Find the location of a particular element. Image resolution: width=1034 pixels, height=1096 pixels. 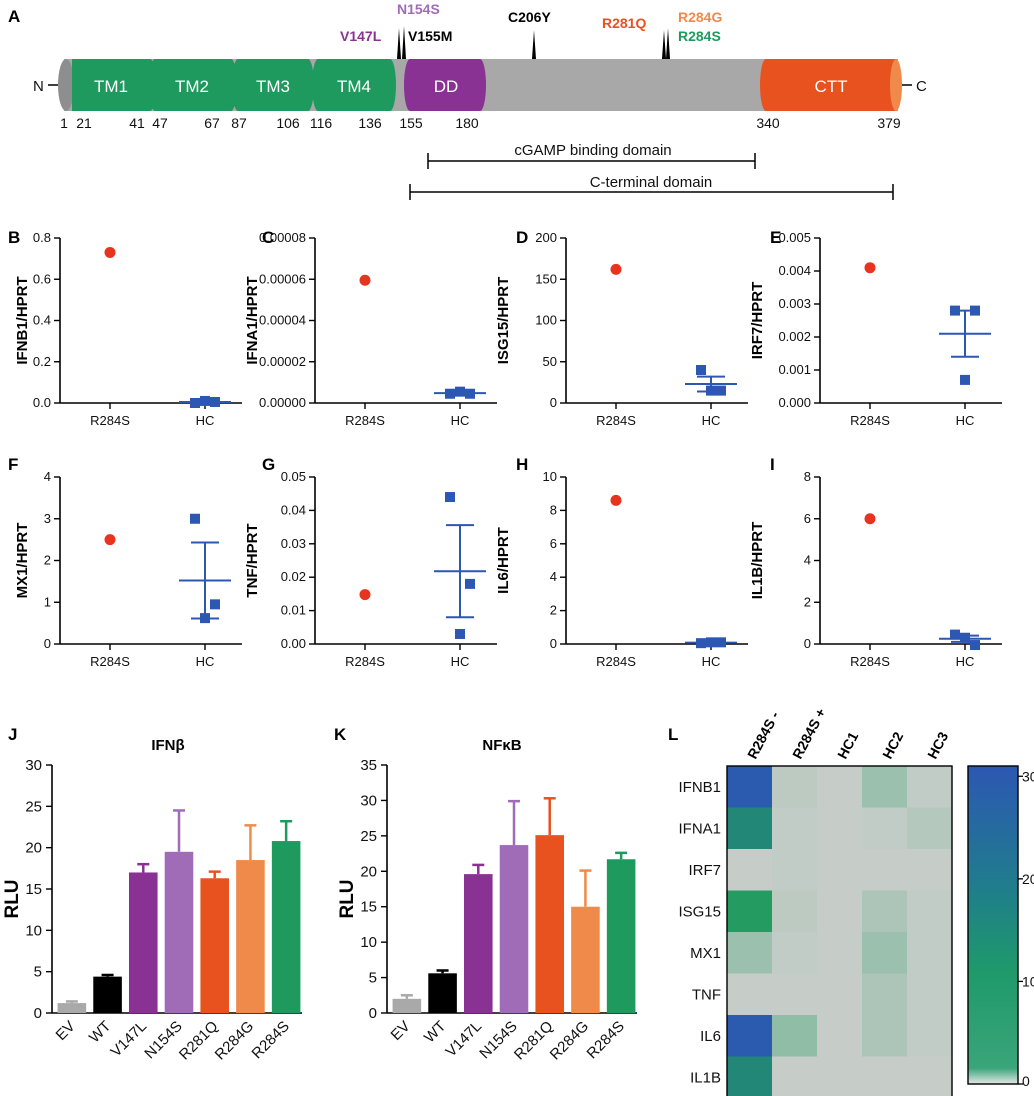

y-tick-label: 15 is located at coordinates (33, 889).